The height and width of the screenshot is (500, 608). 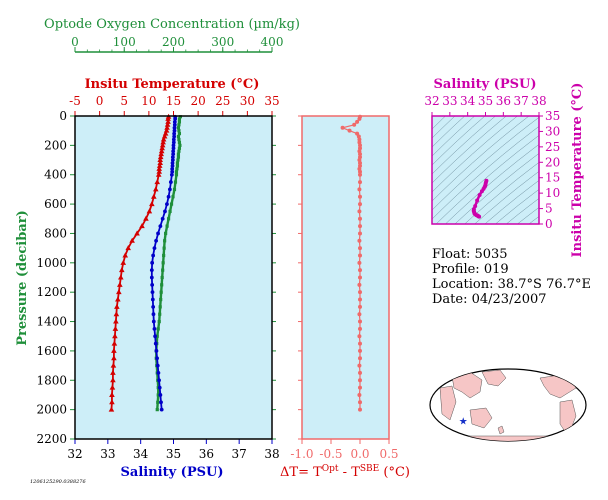 I want to click on ts-frame, so click(x=485, y=170).